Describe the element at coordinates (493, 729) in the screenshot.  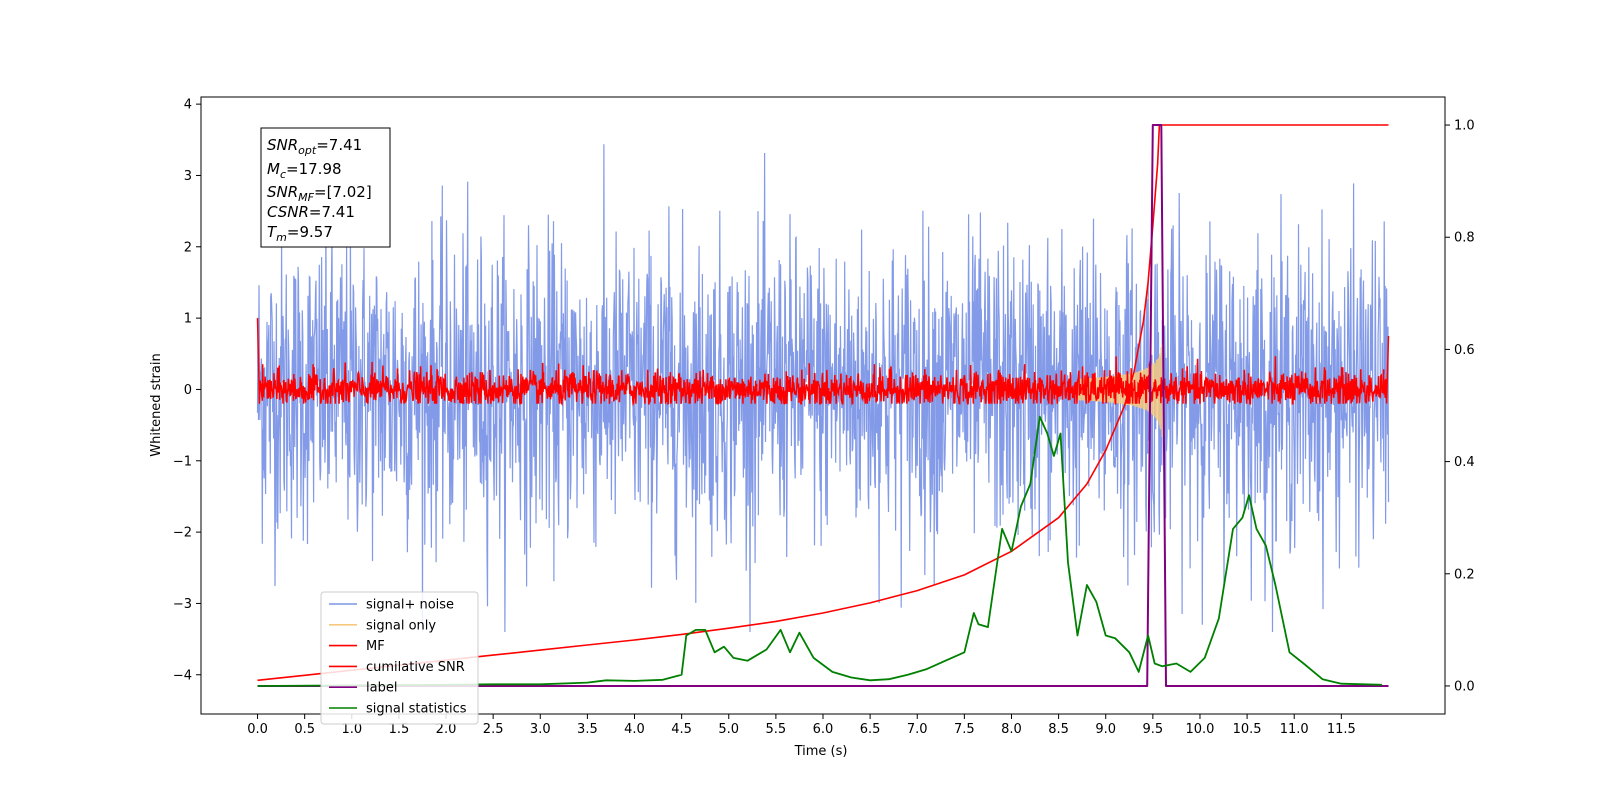
I see `x-tick-label: 2.5` at that location.